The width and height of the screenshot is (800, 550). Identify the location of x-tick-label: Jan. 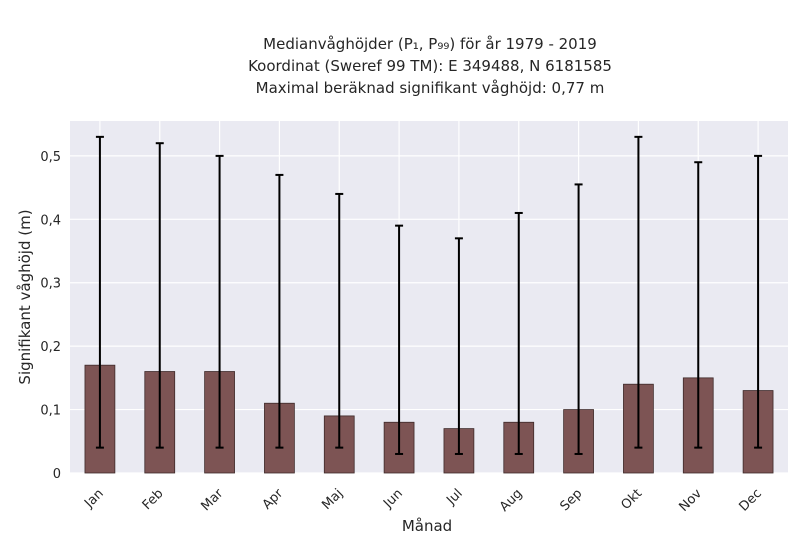
(93, 498).